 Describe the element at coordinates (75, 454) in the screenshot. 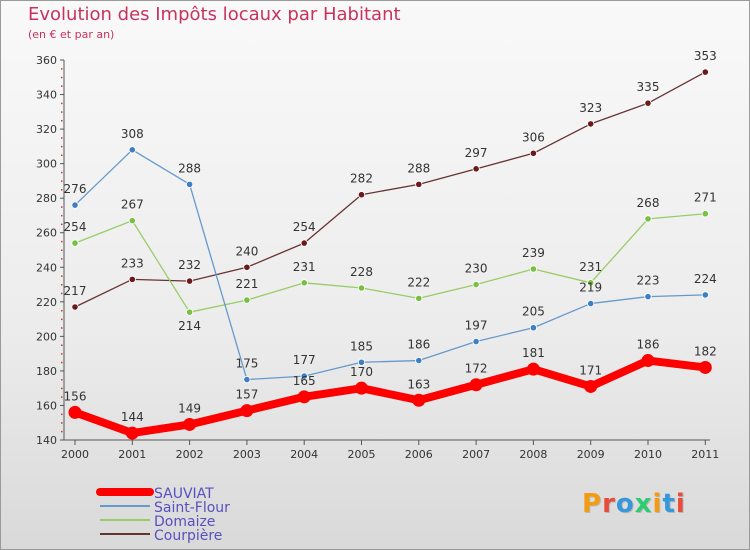

I see `x-tick-label: 2000` at that location.